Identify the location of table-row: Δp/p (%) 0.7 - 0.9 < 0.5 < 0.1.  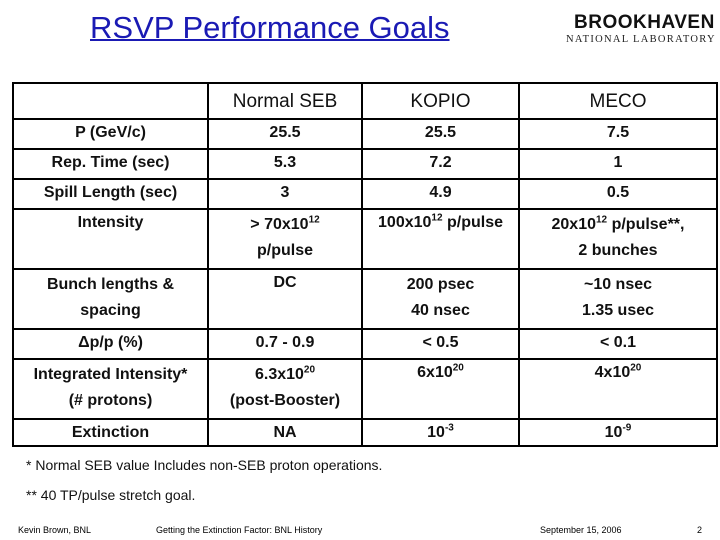
(365, 344).